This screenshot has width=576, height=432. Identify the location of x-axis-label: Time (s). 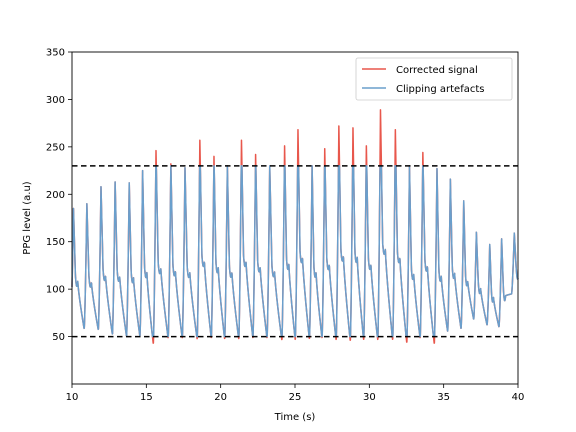
(295, 417).